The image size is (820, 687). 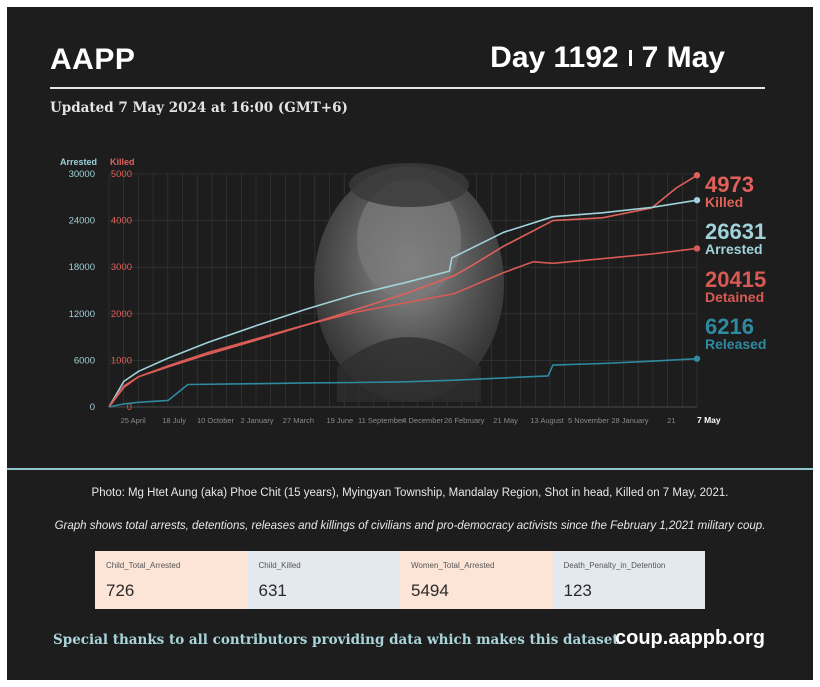 What do you see at coordinates (410, 469) in the screenshot?
I see `section-divider` at bounding box center [410, 469].